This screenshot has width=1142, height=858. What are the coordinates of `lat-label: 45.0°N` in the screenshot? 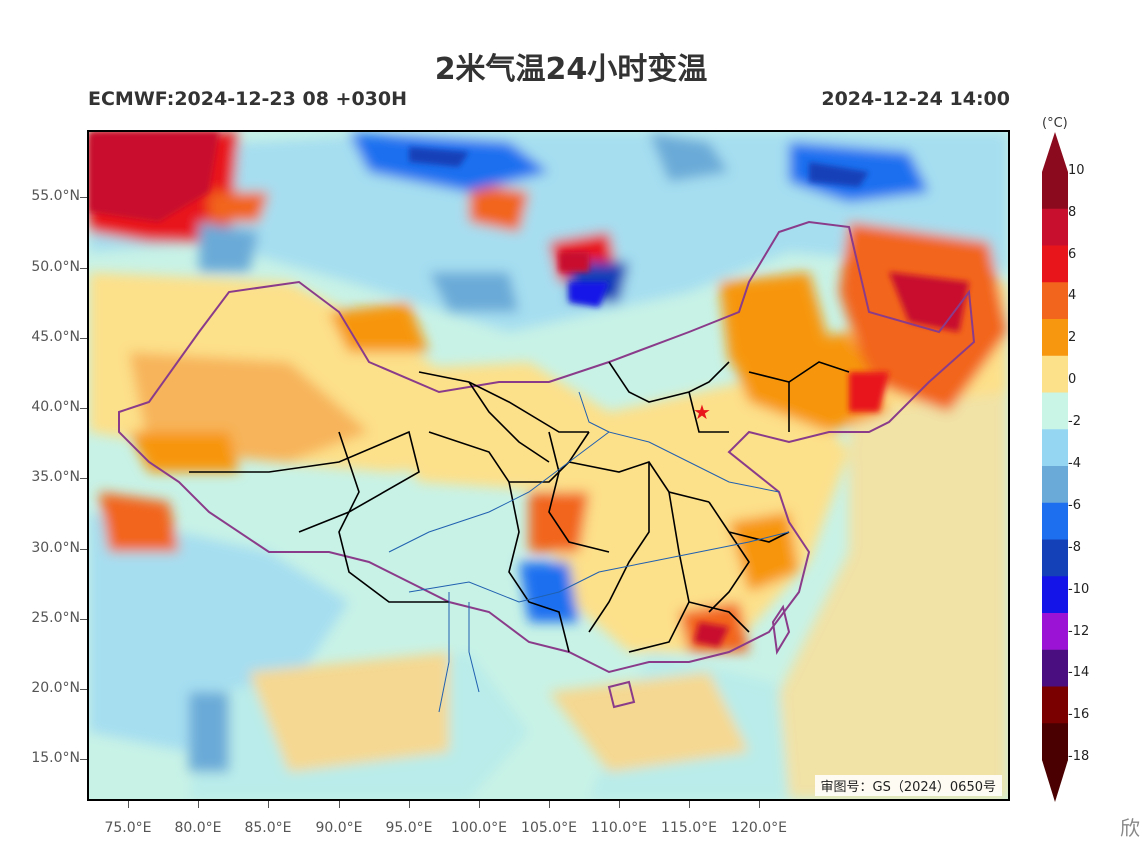 It's located at (55, 337).